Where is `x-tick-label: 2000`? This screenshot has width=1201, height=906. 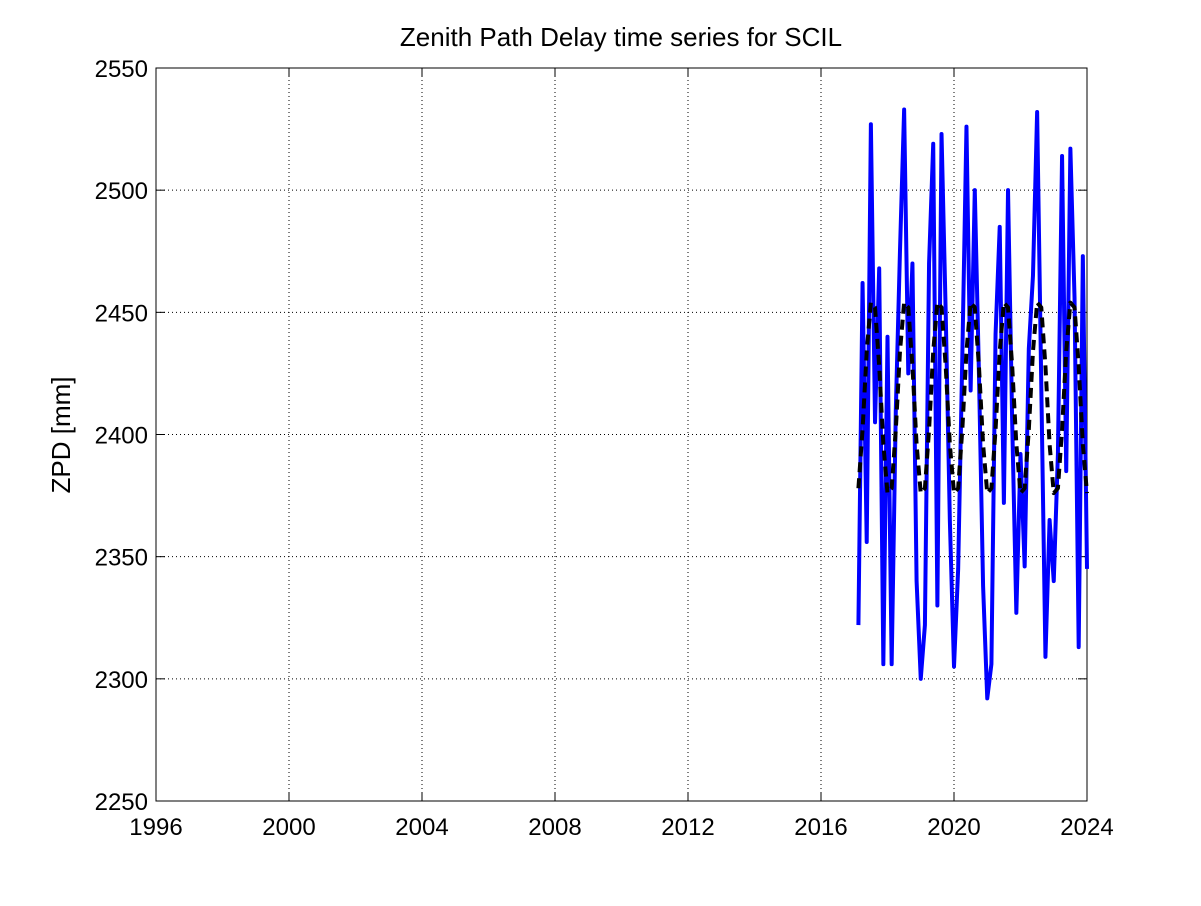 x-tick-label: 2000 is located at coordinates (288, 827).